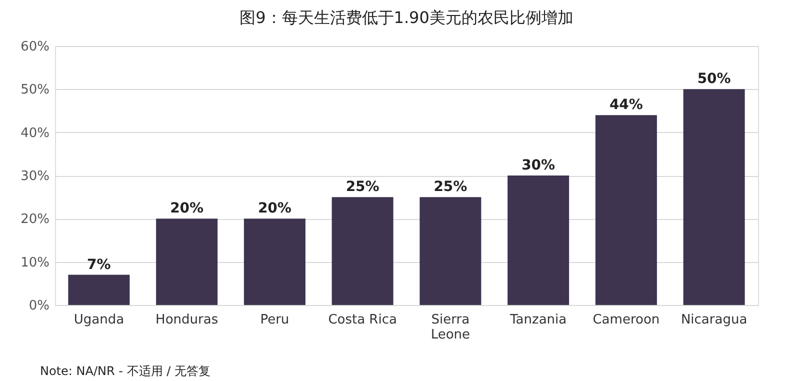 This screenshot has height=381, width=788. Describe the element at coordinates (35, 133) in the screenshot. I see `y-tick-label: 40%` at that location.